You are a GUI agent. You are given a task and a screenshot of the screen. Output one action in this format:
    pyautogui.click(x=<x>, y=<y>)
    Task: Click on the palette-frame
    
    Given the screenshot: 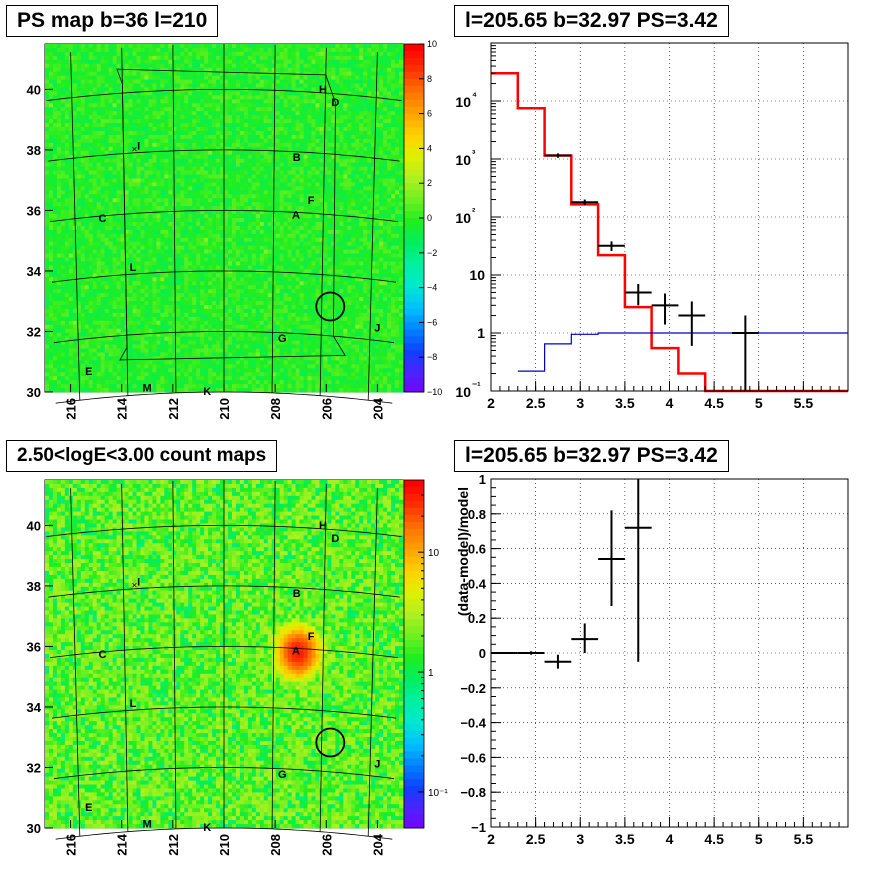 What is the action you would take?
    pyautogui.click(x=414, y=654)
    